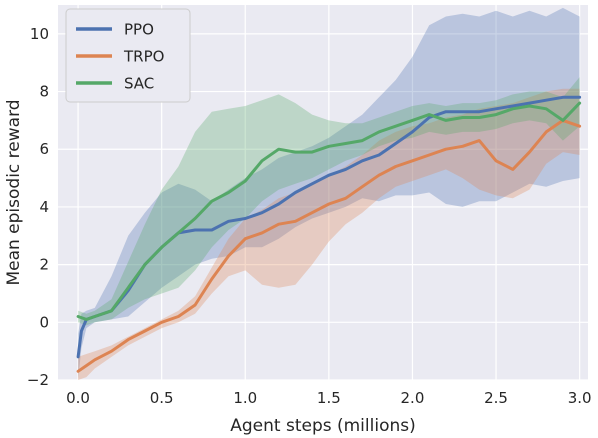 The width and height of the screenshot is (598, 438). What do you see at coordinates (139, 84) in the screenshot?
I see `sac-legend-label: SAC` at bounding box center [139, 84].